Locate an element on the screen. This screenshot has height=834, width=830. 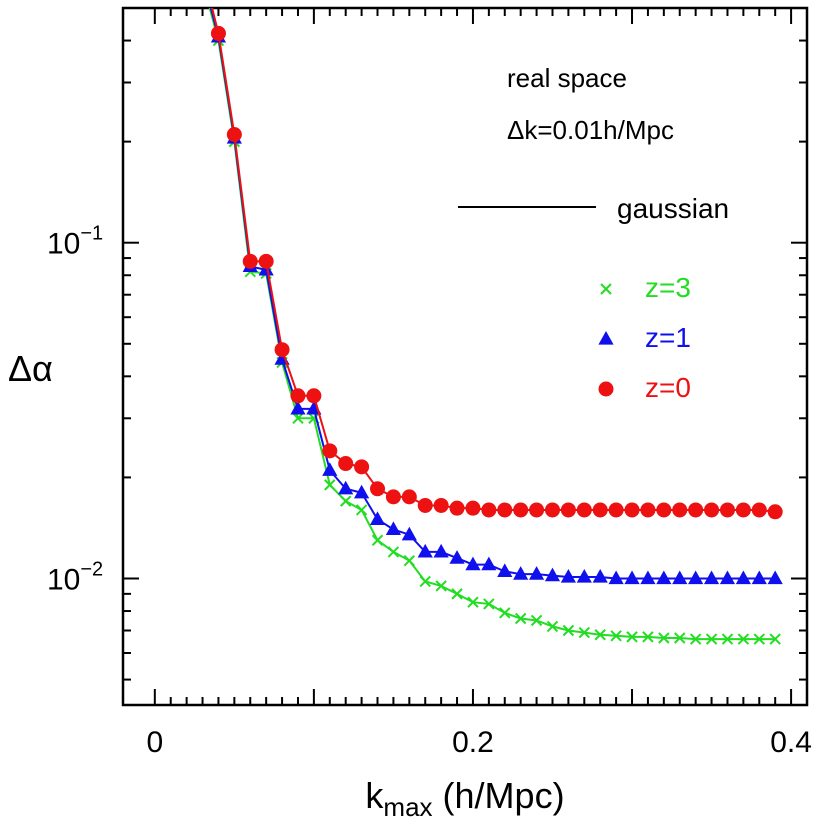
legend-gaussian-label: gaussian is located at coordinates (673, 208).